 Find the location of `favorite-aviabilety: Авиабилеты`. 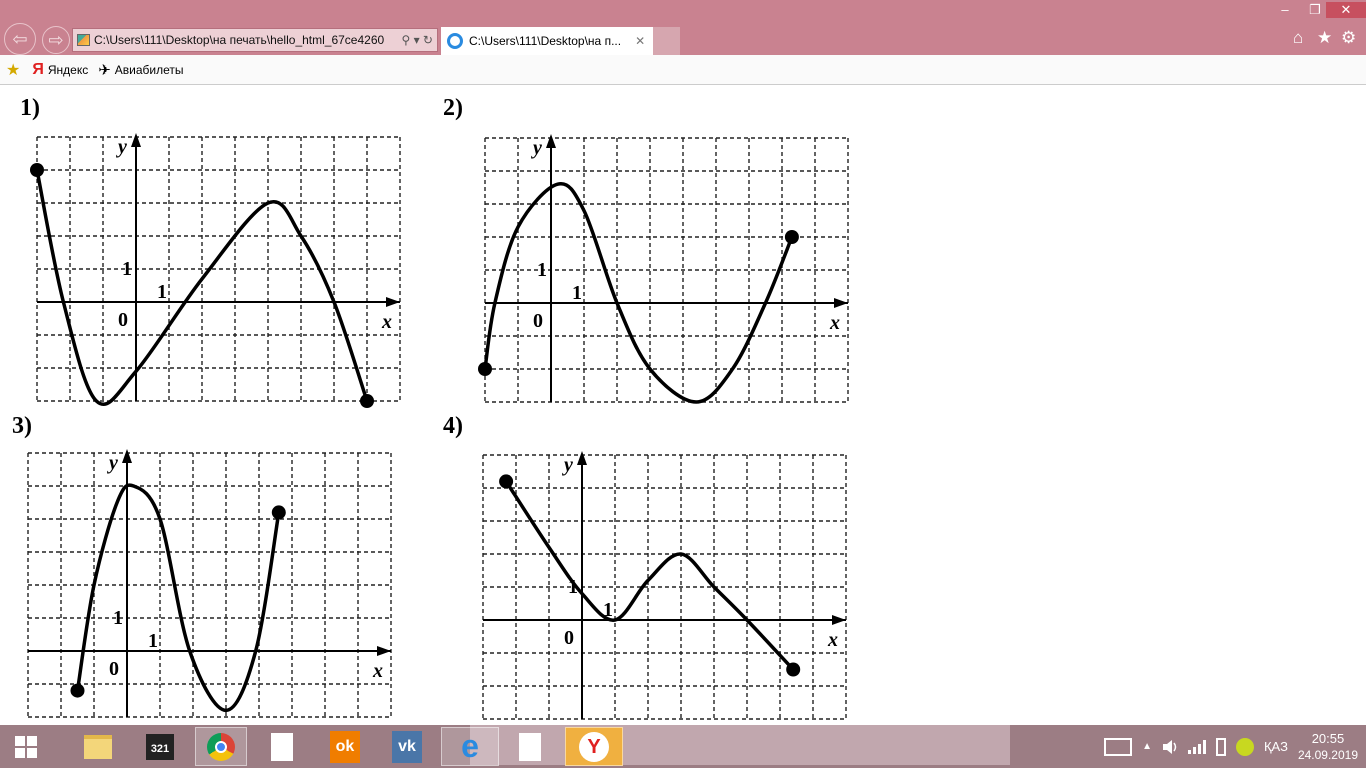

favorite-aviabilety: Авиабилеты is located at coordinates (149, 69).